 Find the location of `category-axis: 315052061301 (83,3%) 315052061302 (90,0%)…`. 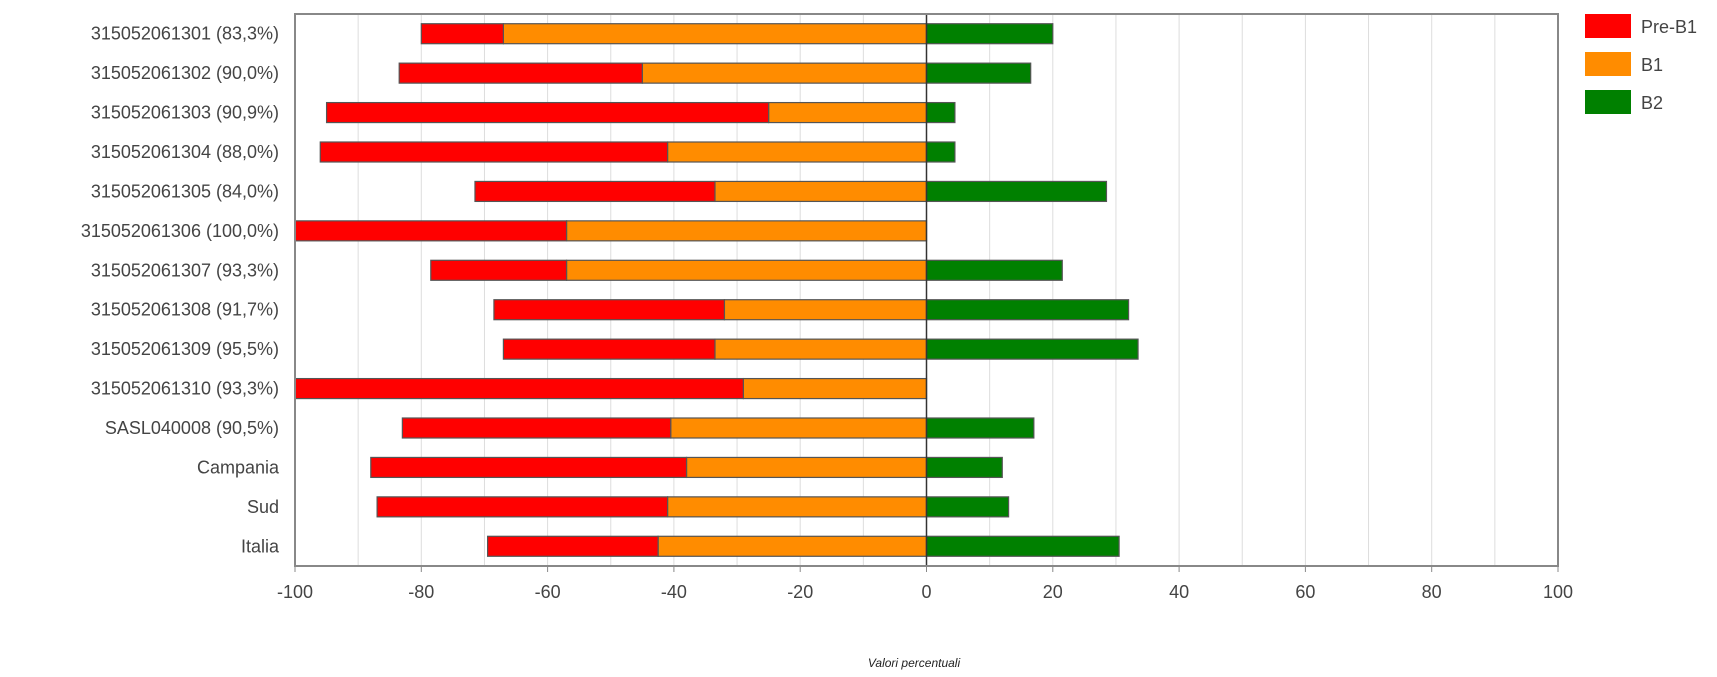

category-axis: 315052061301 (83,3%) 315052061302 (90,0%)… is located at coordinates (180, 290).